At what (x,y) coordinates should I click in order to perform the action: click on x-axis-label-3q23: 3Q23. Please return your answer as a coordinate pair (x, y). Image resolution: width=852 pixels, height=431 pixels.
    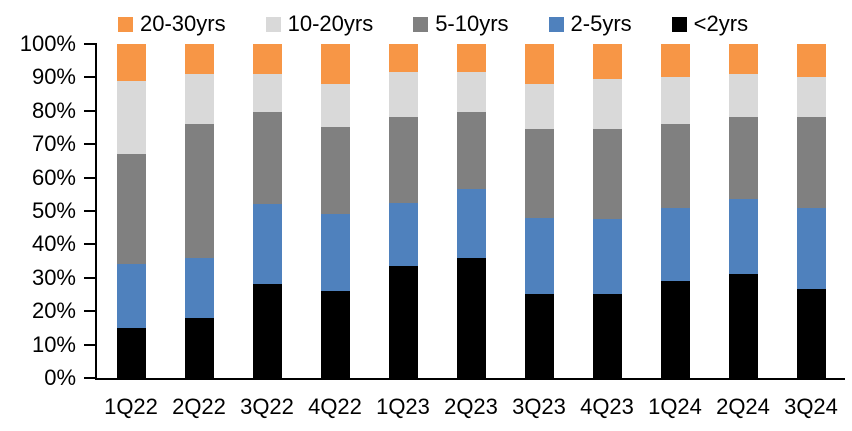
    Looking at the image, I should click on (539, 406).